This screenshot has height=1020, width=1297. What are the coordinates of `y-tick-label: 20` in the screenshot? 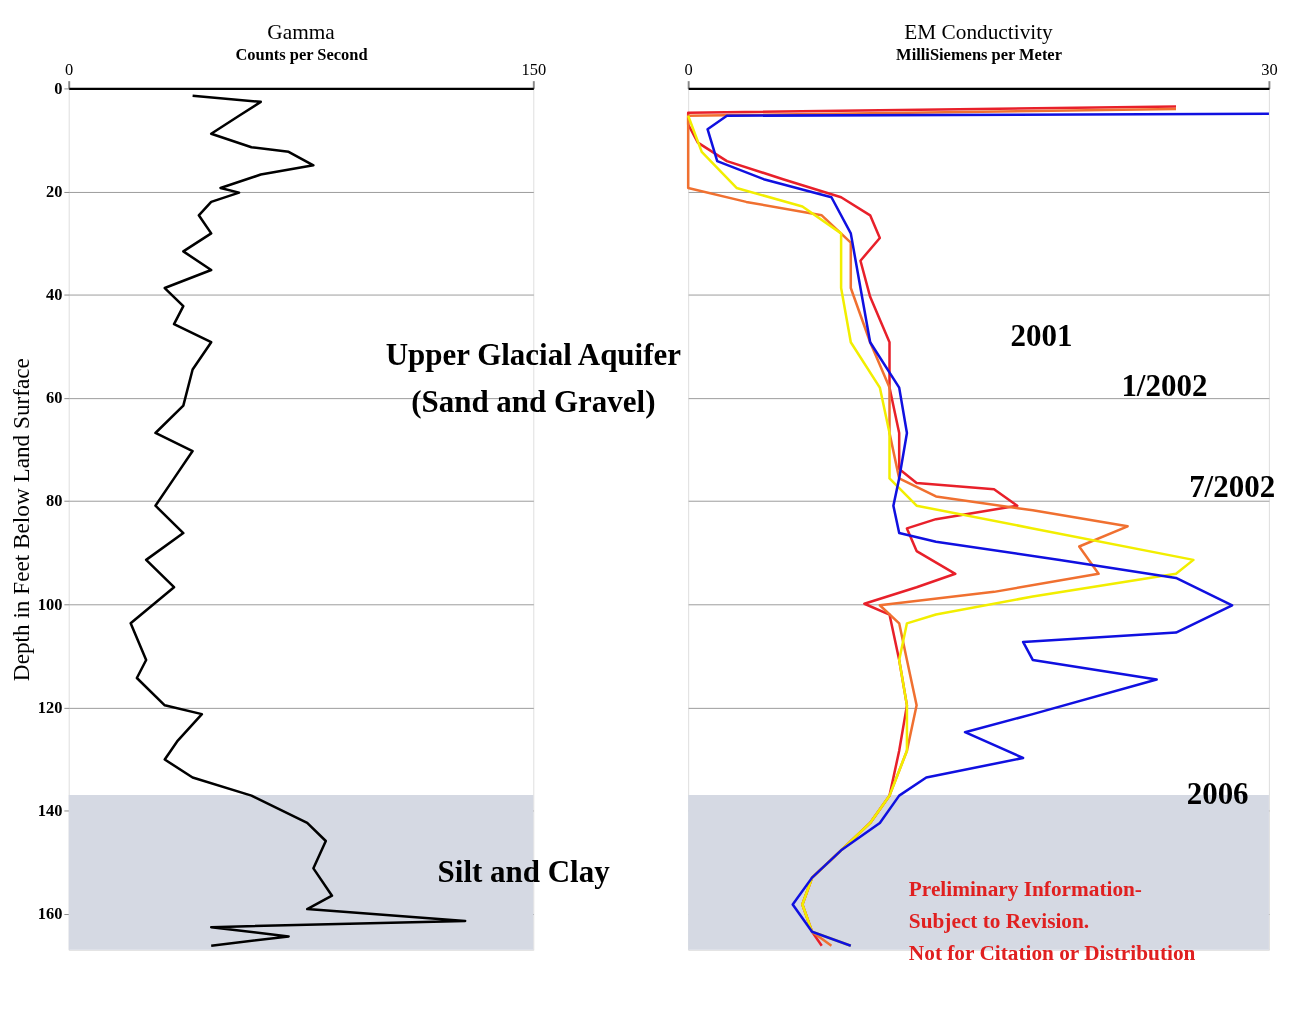 It's located at (54, 191).